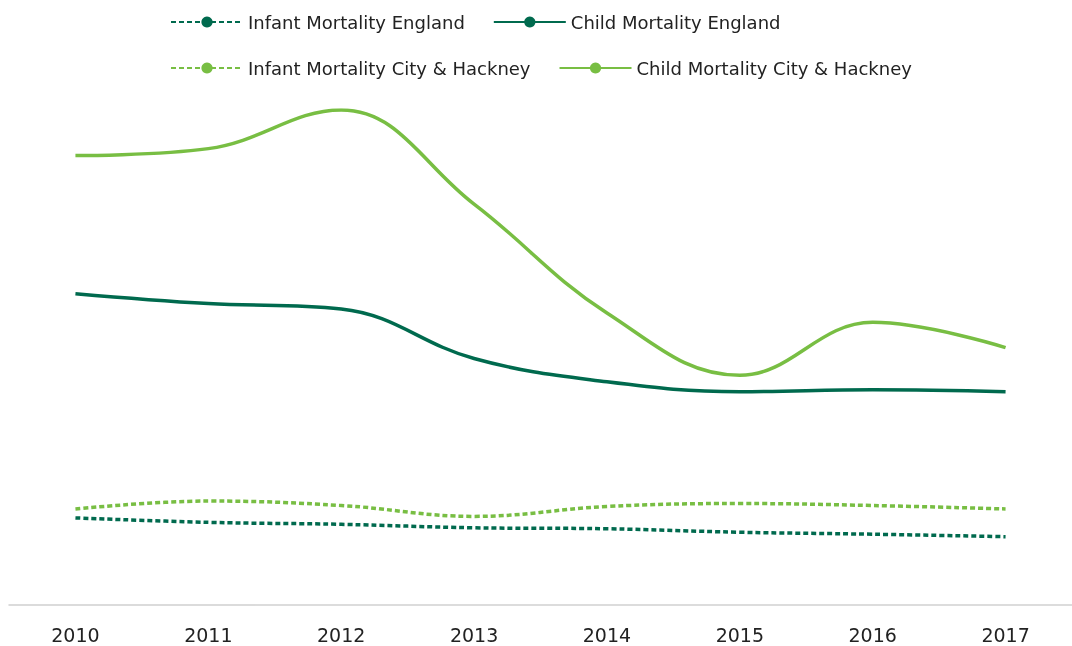  What do you see at coordinates (739, 634) in the screenshot?
I see `x-tick-label: 2015` at bounding box center [739, 634].